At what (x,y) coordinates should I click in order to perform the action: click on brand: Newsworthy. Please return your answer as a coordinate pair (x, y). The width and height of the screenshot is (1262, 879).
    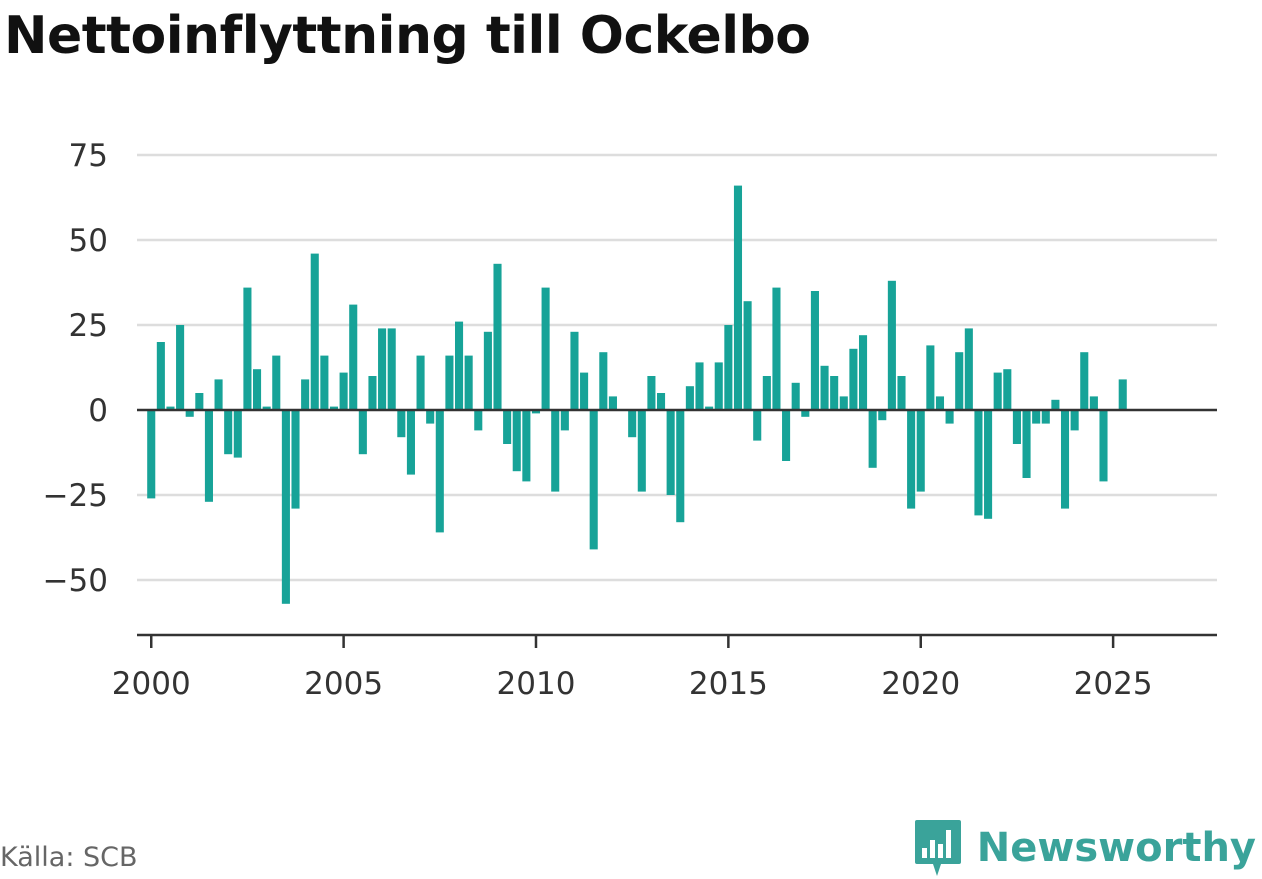
    Looking at the image, I should click on (1084, 848).